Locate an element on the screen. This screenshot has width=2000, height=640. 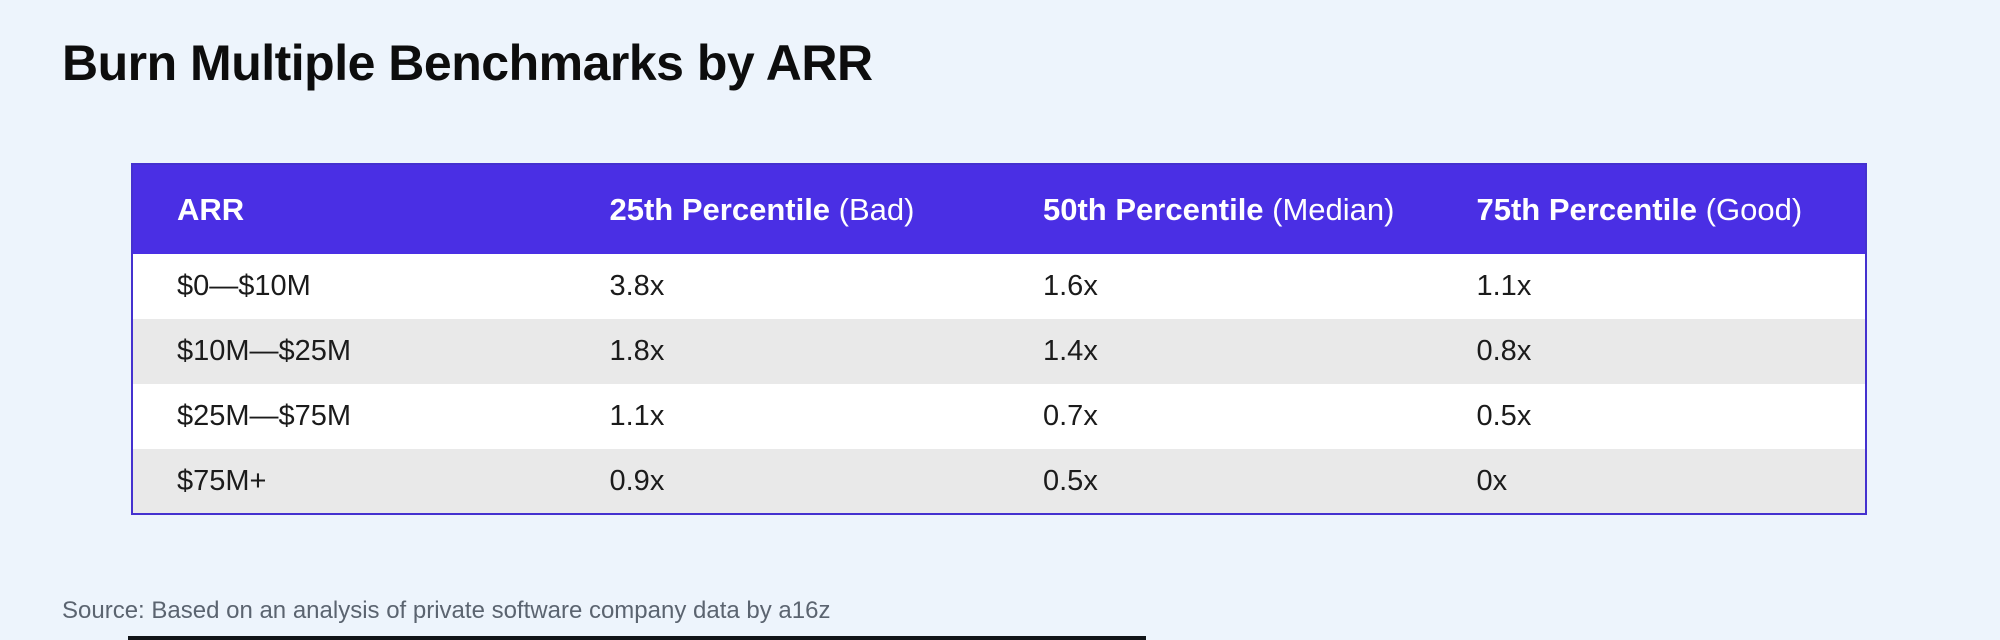
column-header-25th-percentile: 25th Percentile (Bad) is located at coordinates (783, 209).